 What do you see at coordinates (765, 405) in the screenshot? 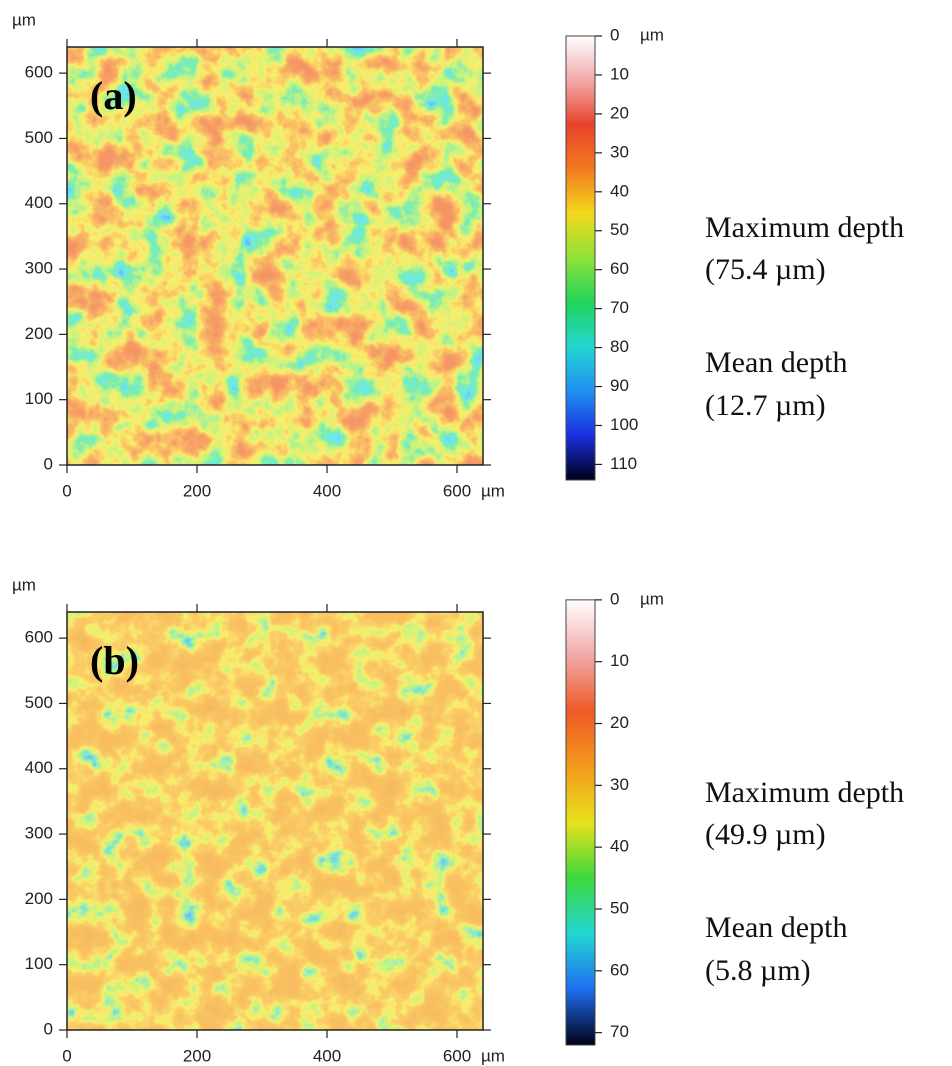
I see `annotation: (12.7 µm)` at bounding box center [765, 405].